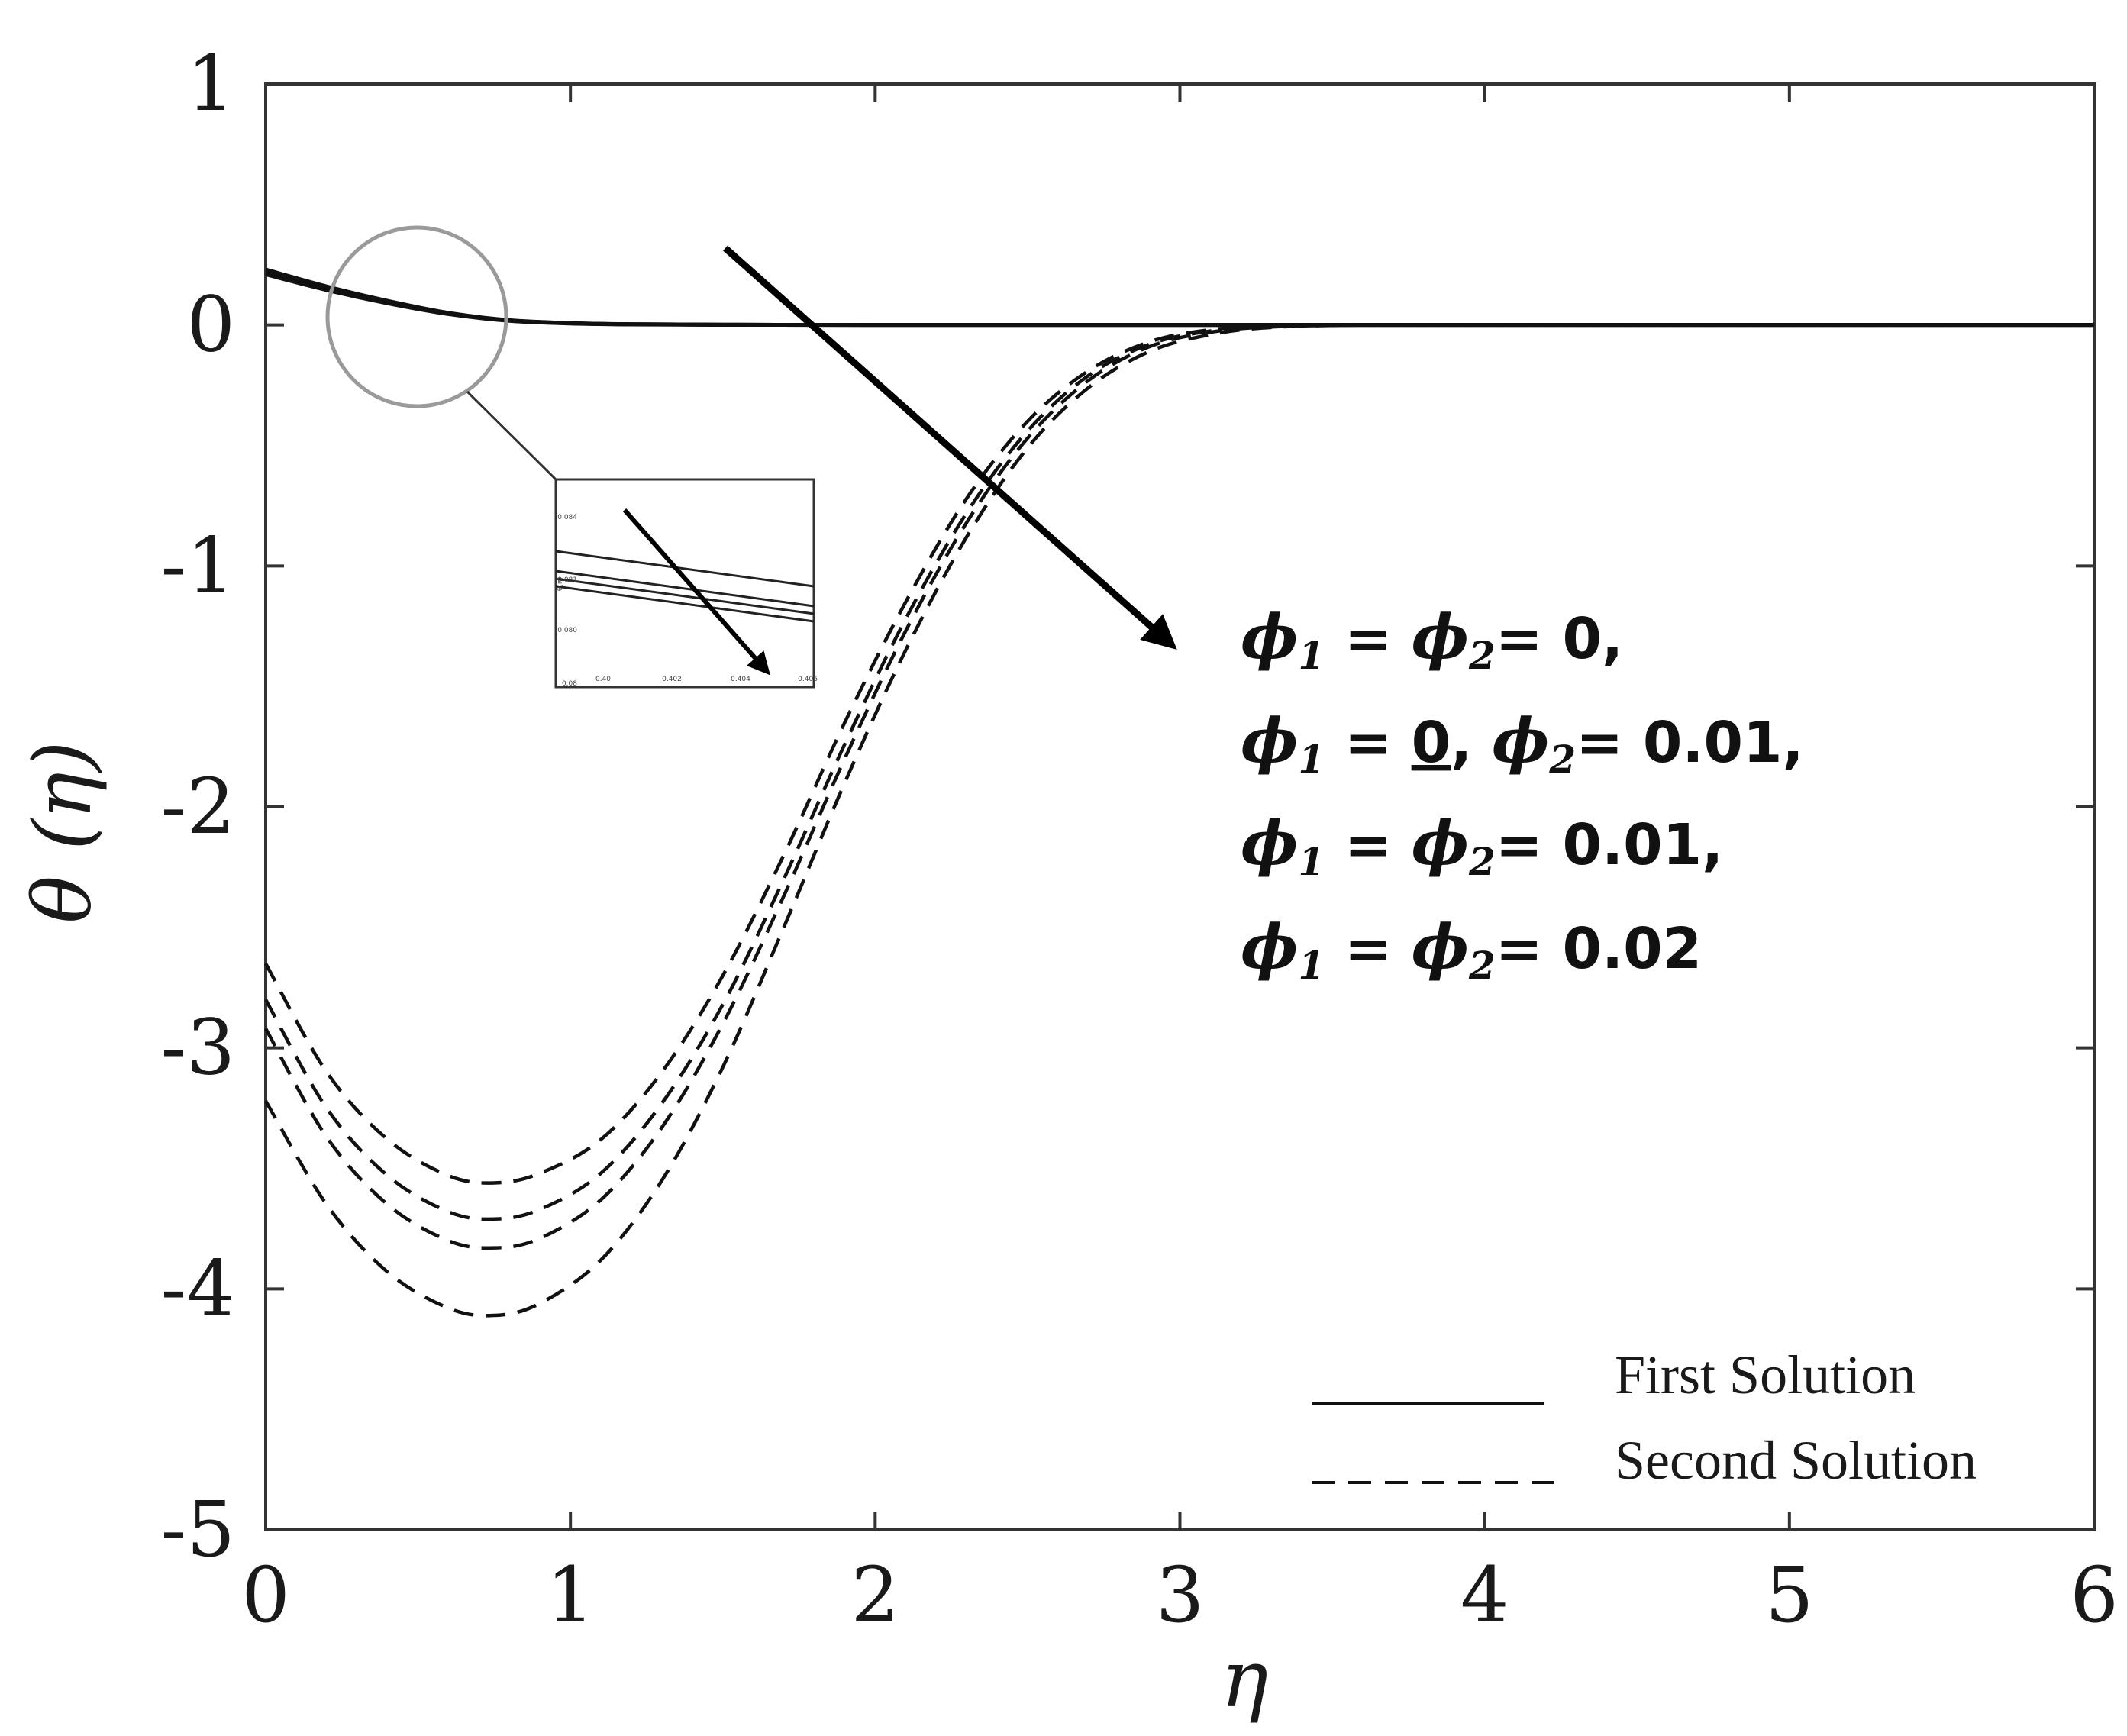 The height and width of the screenshot is (1736, 2127). Describe the element at coordinates (570, 1595) in the screenshot. I see `x-tick-label: 1` at that location.